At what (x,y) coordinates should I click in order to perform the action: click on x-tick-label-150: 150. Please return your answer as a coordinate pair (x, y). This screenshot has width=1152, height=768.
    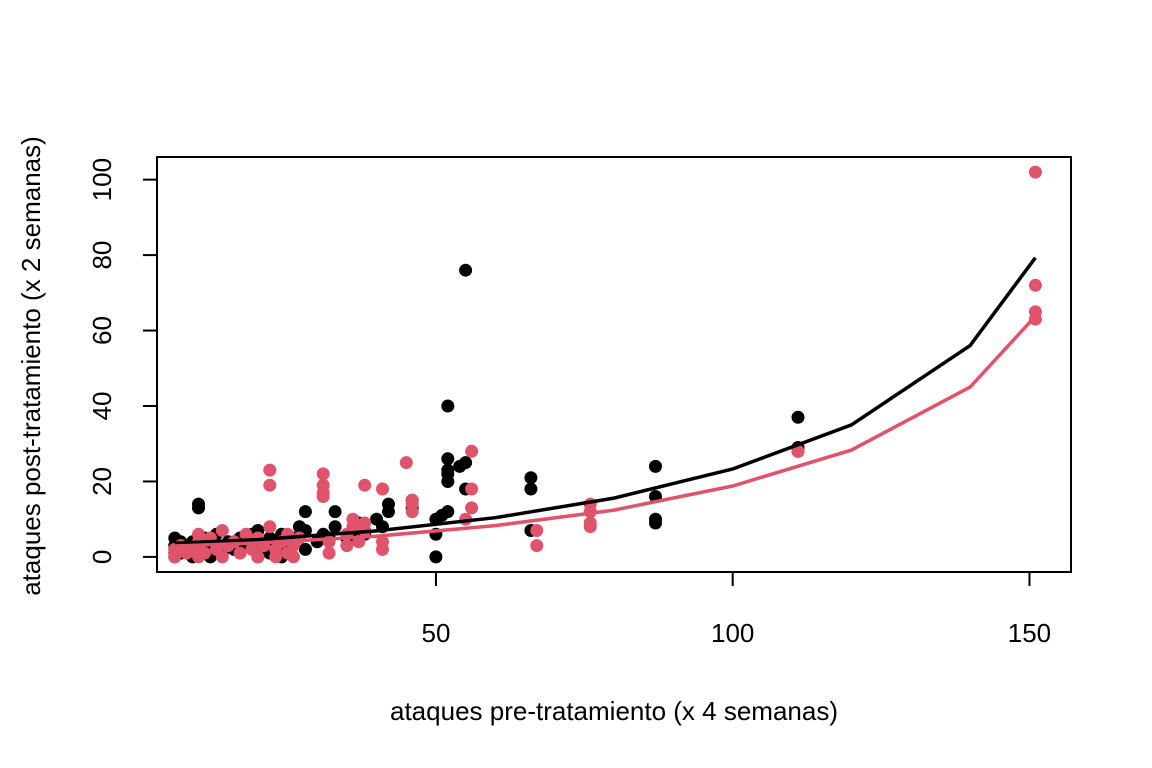
    Looking at the image, I should click on (1029, 633).